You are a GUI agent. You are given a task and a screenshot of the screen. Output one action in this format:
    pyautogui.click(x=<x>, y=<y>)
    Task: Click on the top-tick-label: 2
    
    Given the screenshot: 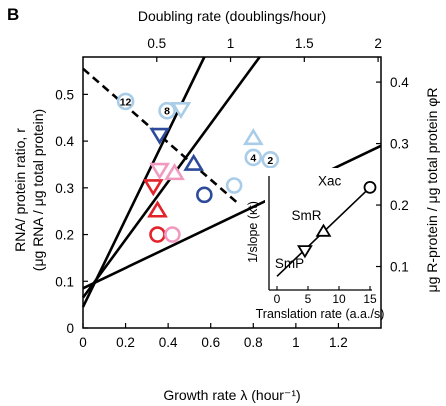 What is the action you would take?
    pyautogui.click(x=378, y=43)
    